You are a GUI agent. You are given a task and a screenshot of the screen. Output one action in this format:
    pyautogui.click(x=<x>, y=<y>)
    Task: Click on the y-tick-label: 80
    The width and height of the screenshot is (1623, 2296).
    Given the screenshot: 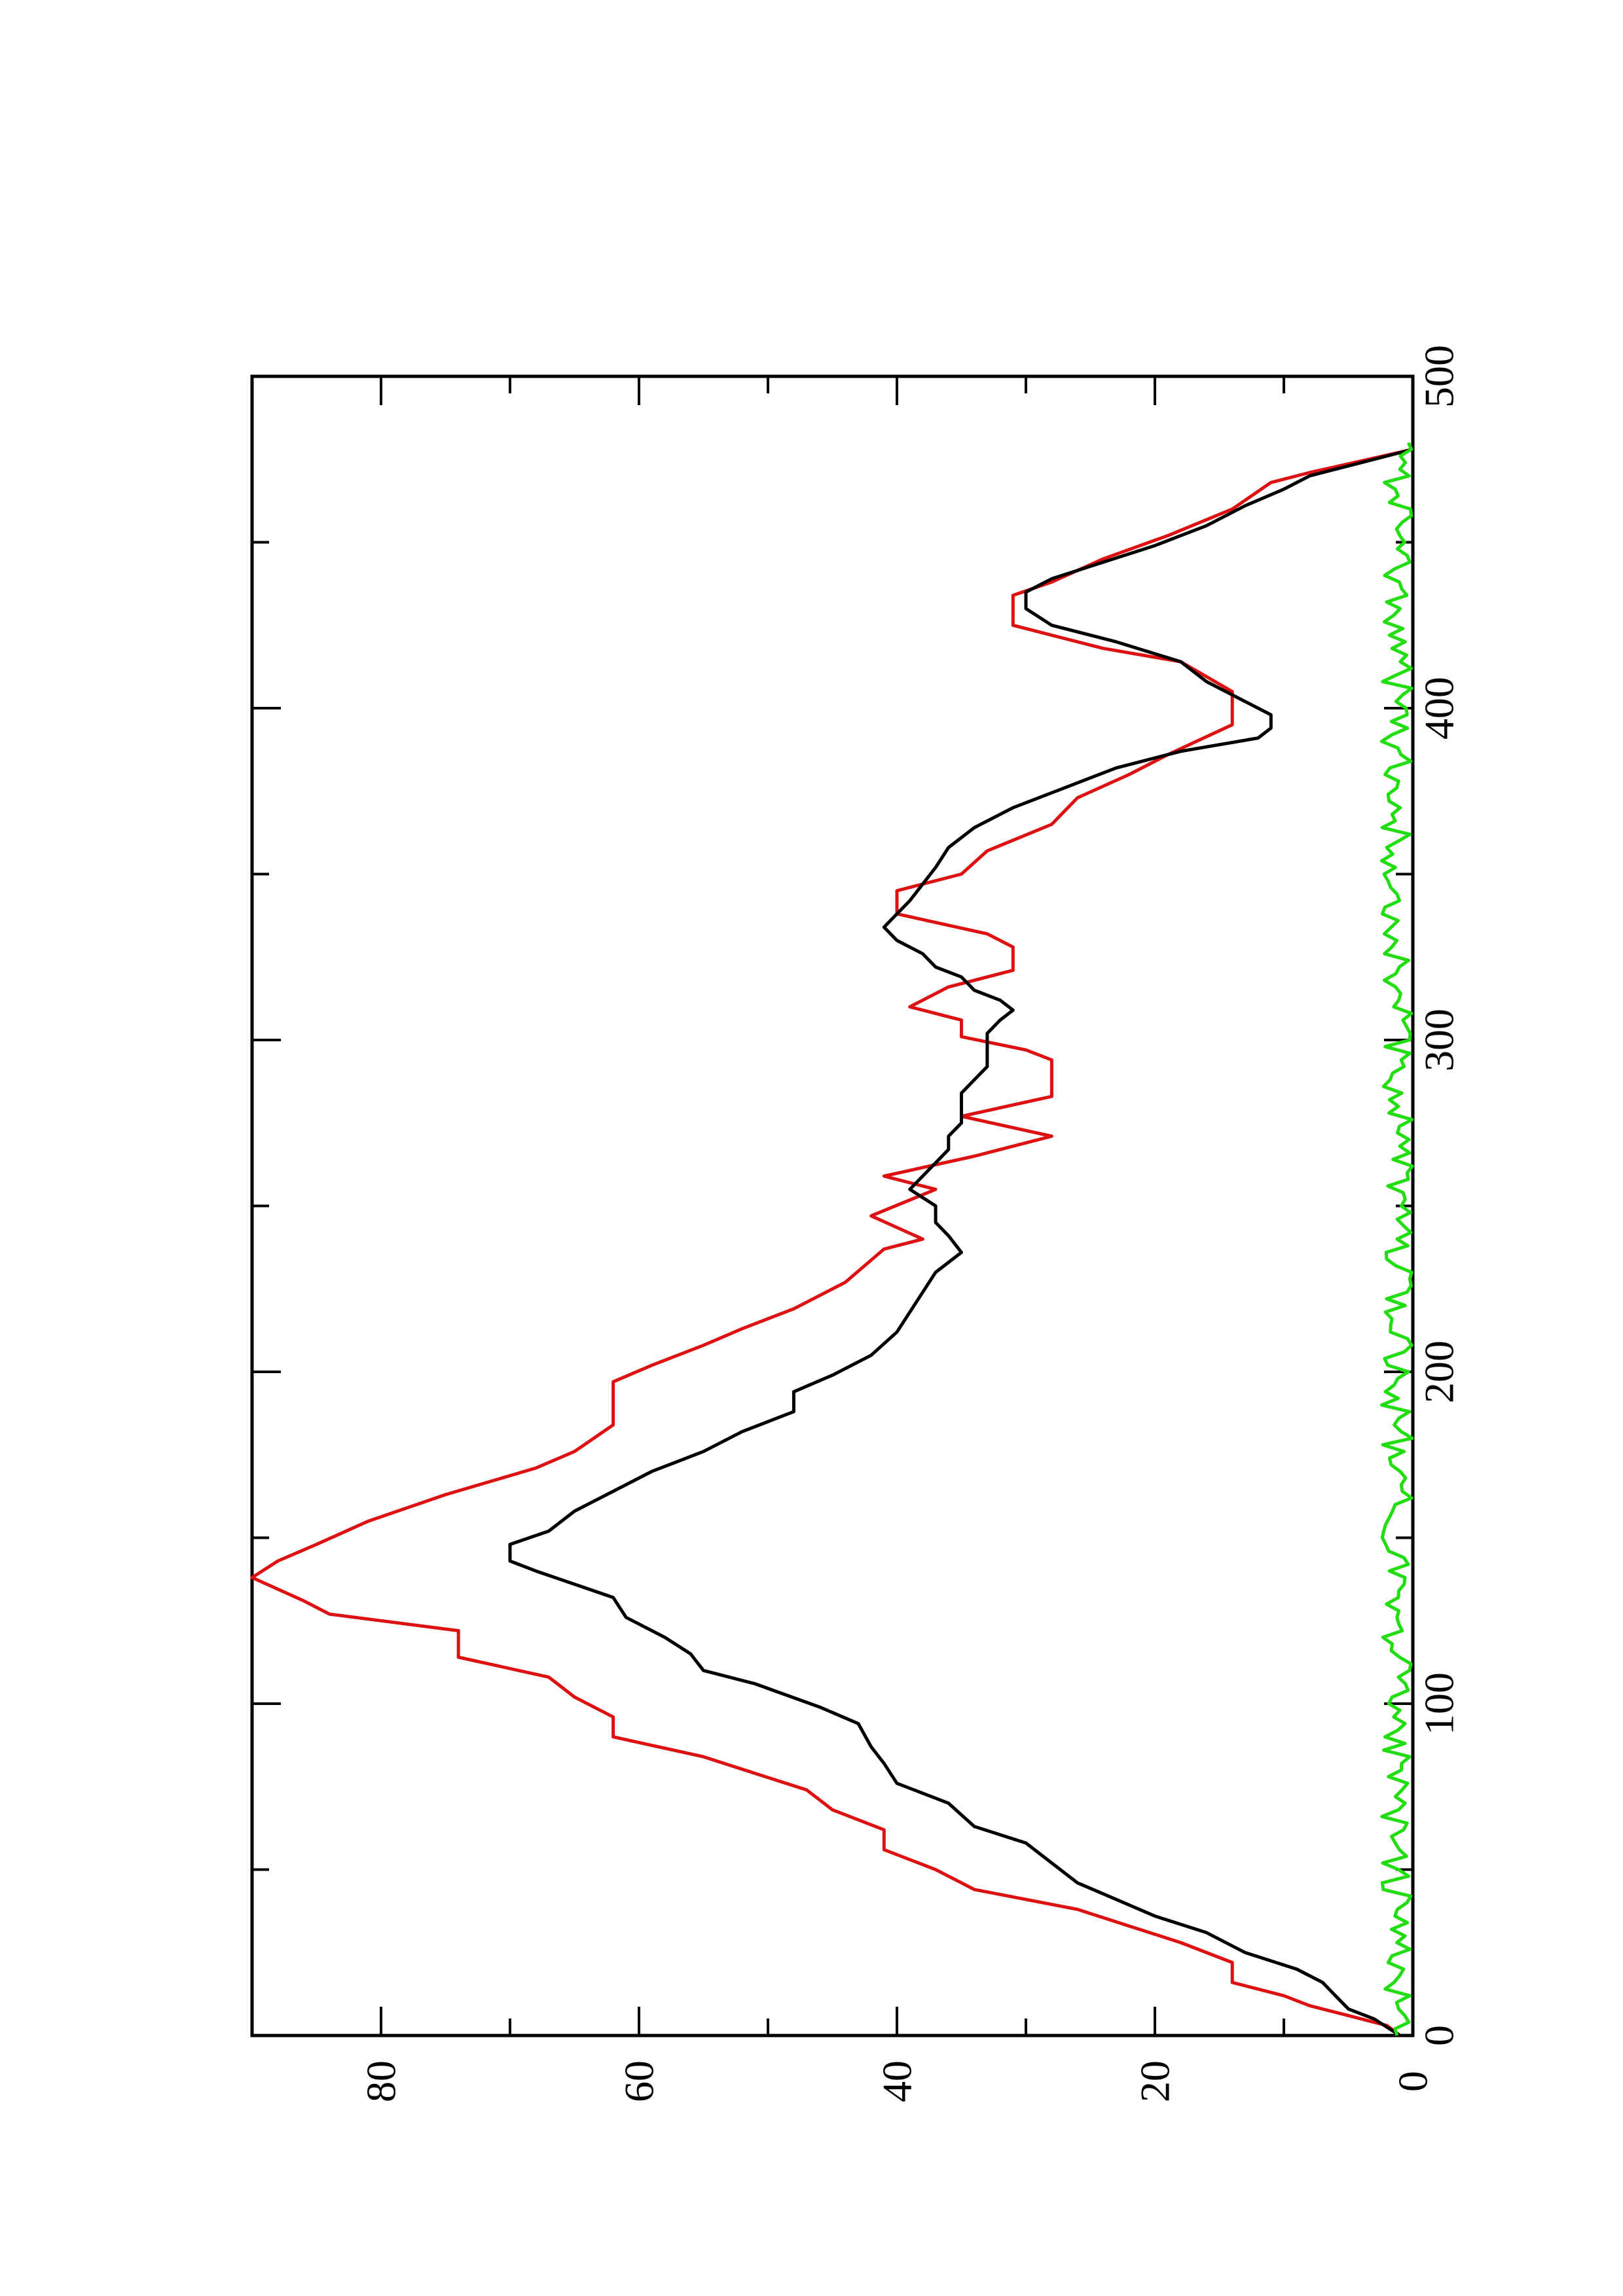 What is the action you would take?
    pyautogui.click(x=381, y=2081)
    